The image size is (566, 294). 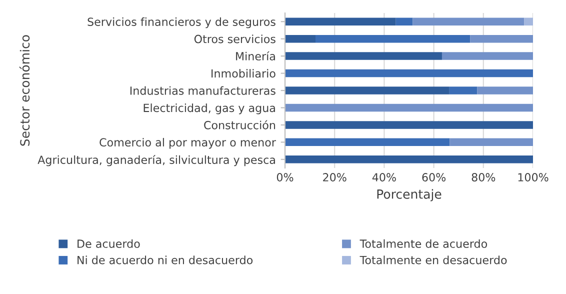 I want to click on legend-label: De acuerdo, so click(x=109, y=243).